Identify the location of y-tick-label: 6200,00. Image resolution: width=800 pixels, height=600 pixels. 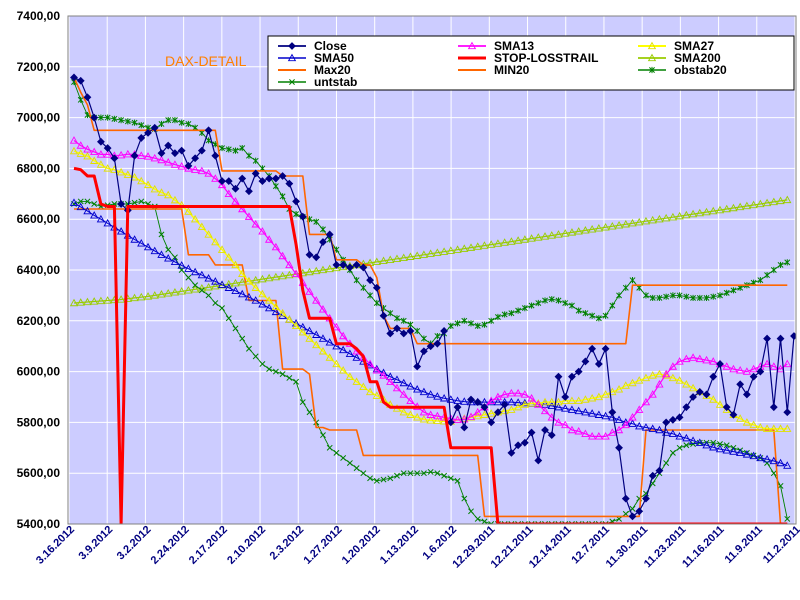
(39, 321).